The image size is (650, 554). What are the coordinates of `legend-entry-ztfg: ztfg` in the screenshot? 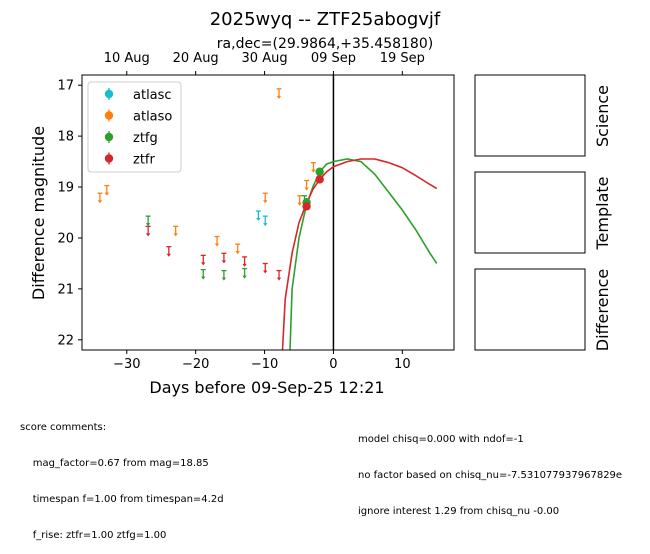 It's located at (131, 138).